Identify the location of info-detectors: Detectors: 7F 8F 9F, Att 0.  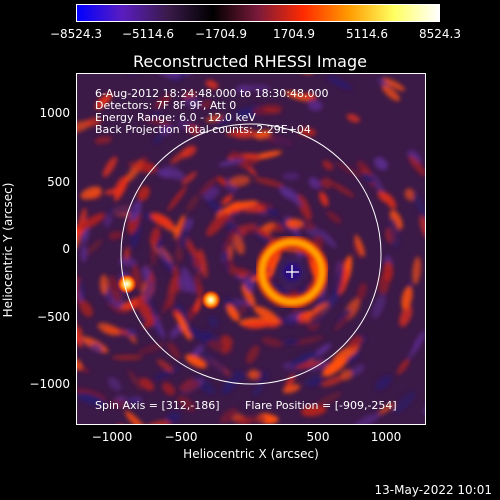
(166, 105).